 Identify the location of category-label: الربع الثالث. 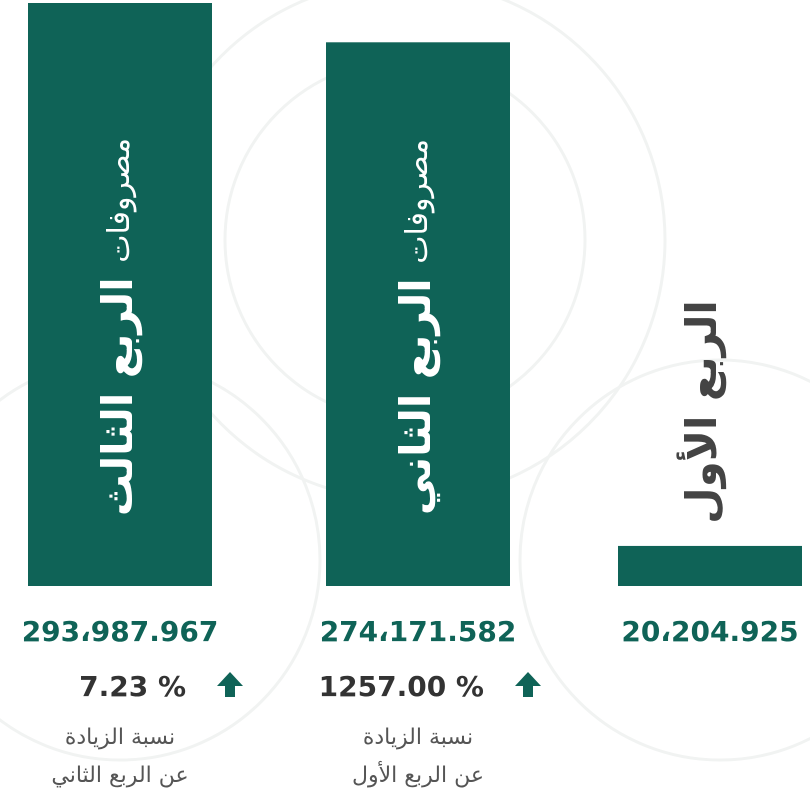
(118, 396).